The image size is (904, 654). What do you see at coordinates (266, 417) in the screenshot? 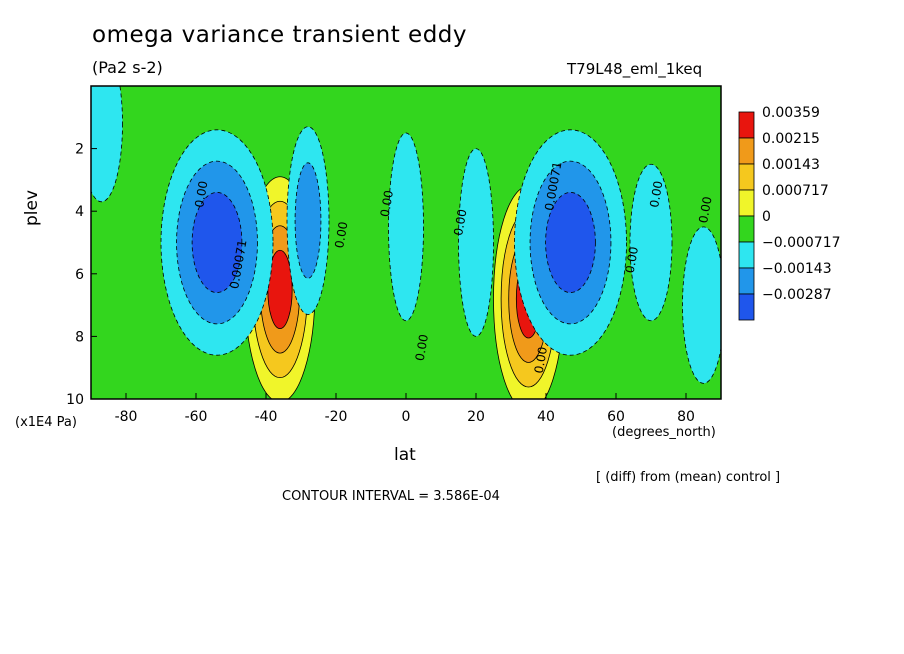
I see `x-tick-label: -40` at bounding box center [266, 417].